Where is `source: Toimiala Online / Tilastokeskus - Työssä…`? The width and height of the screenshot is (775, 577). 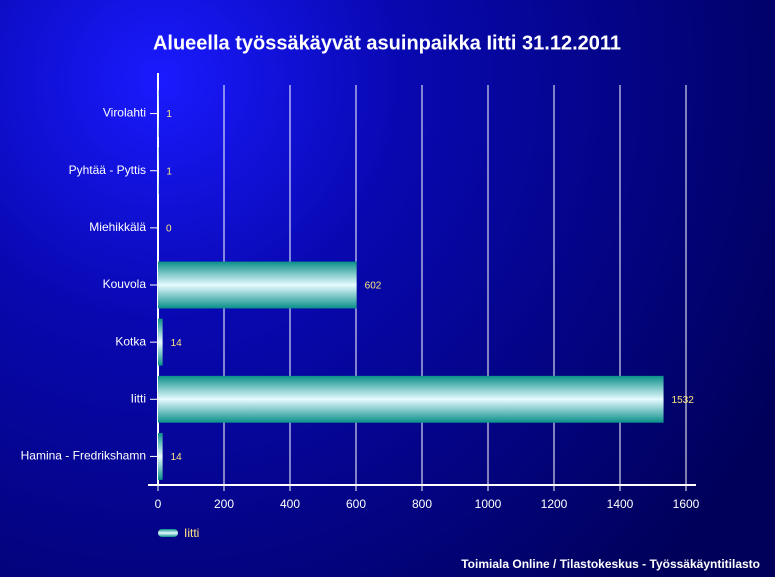 source: Toimiala Online / Tilastokeskus - Työssä… is located at coordinates (610, 564).